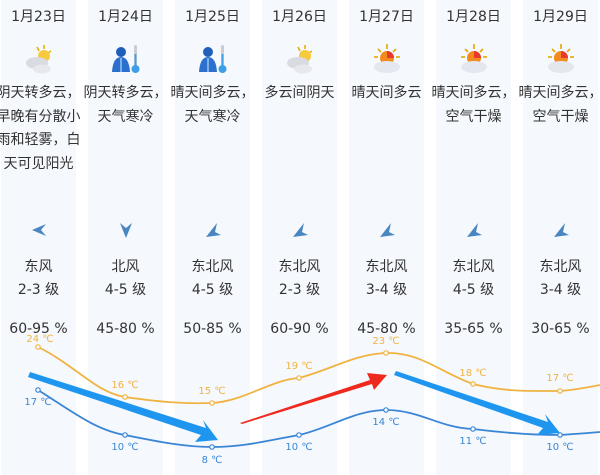  What do you see at coordinates (313, 398) in the screenshot?
I see `trend-up-arrow-icon` at bounding box center [313, 398].